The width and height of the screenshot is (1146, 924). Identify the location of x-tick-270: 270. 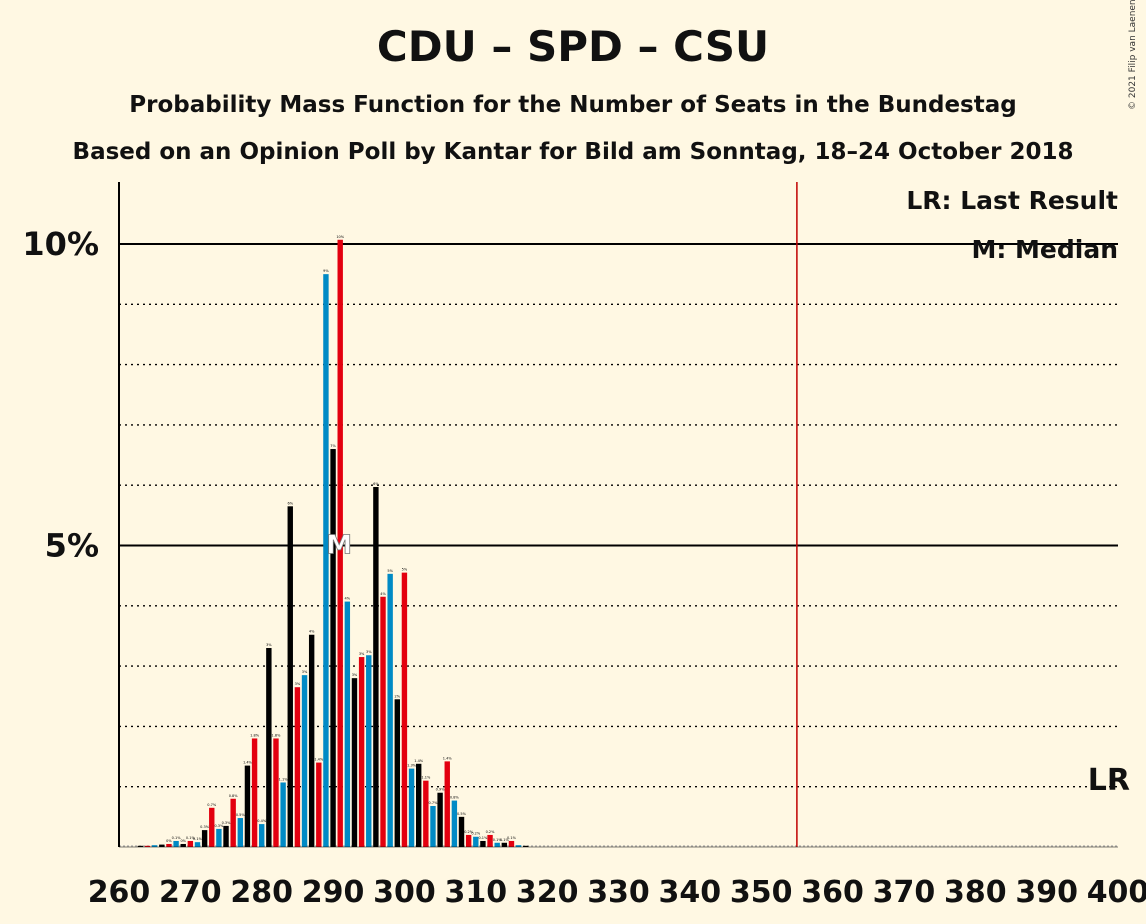
(190, 892).